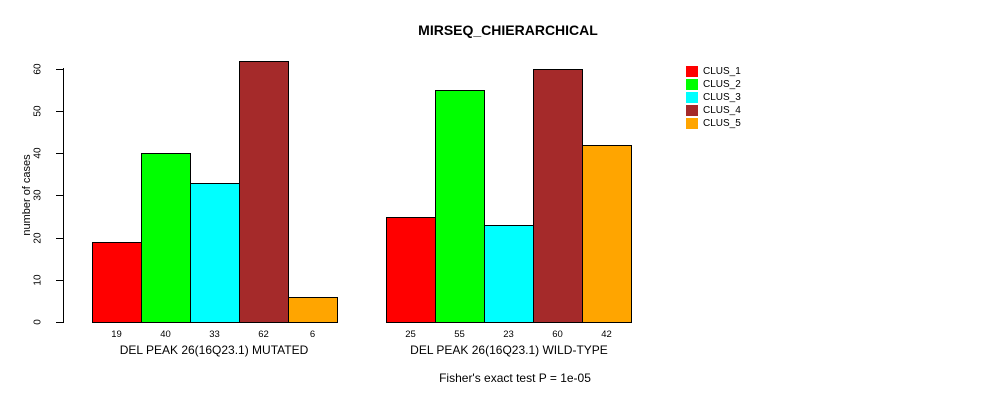 The width and height of the screenshot is (990, 400). What do you see at coordinates (116, 334) in the screenshot?
I see `bar-value-label: 19` at bounding box center [116, 334].